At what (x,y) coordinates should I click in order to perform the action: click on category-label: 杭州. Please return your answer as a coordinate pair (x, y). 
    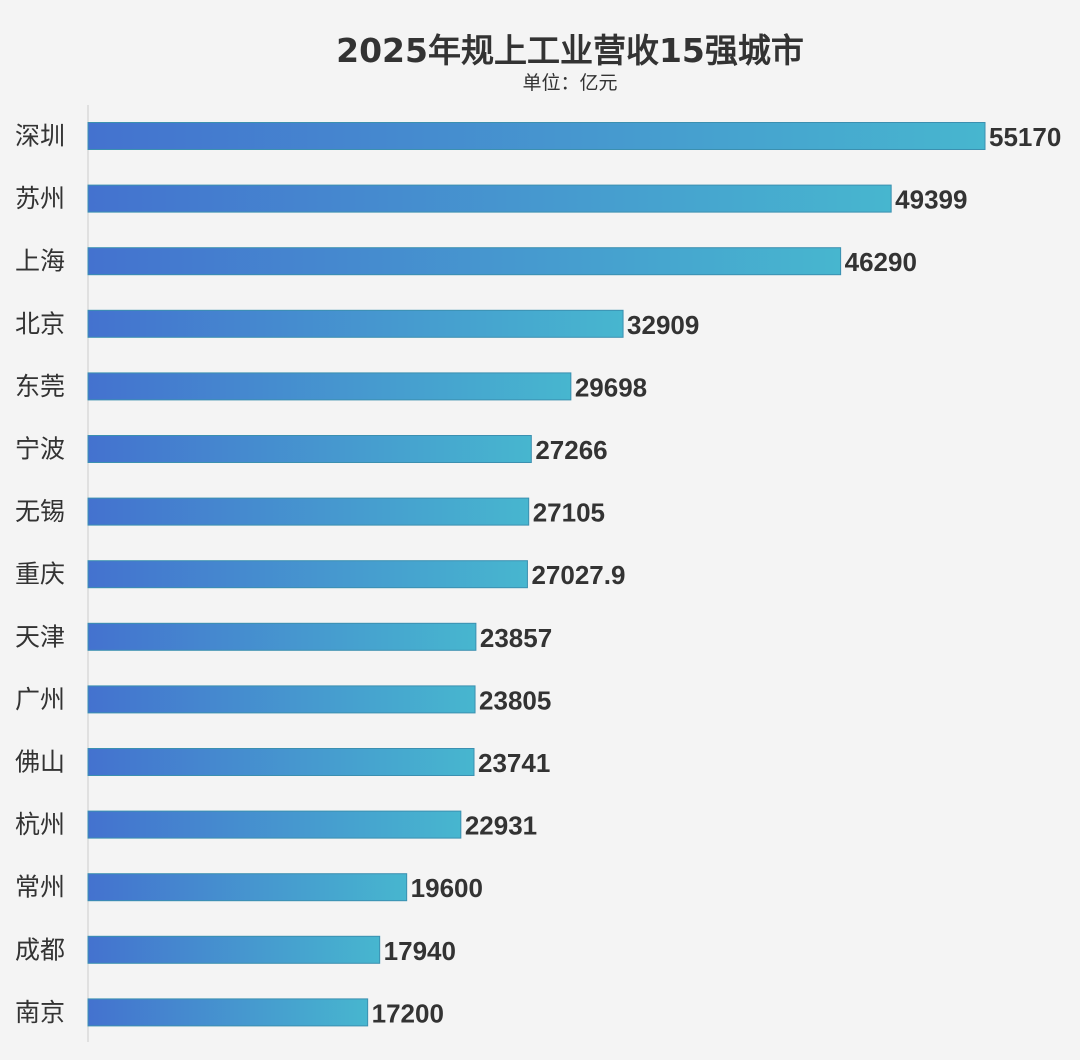
    Looking at the image, I should click on (40, 824).